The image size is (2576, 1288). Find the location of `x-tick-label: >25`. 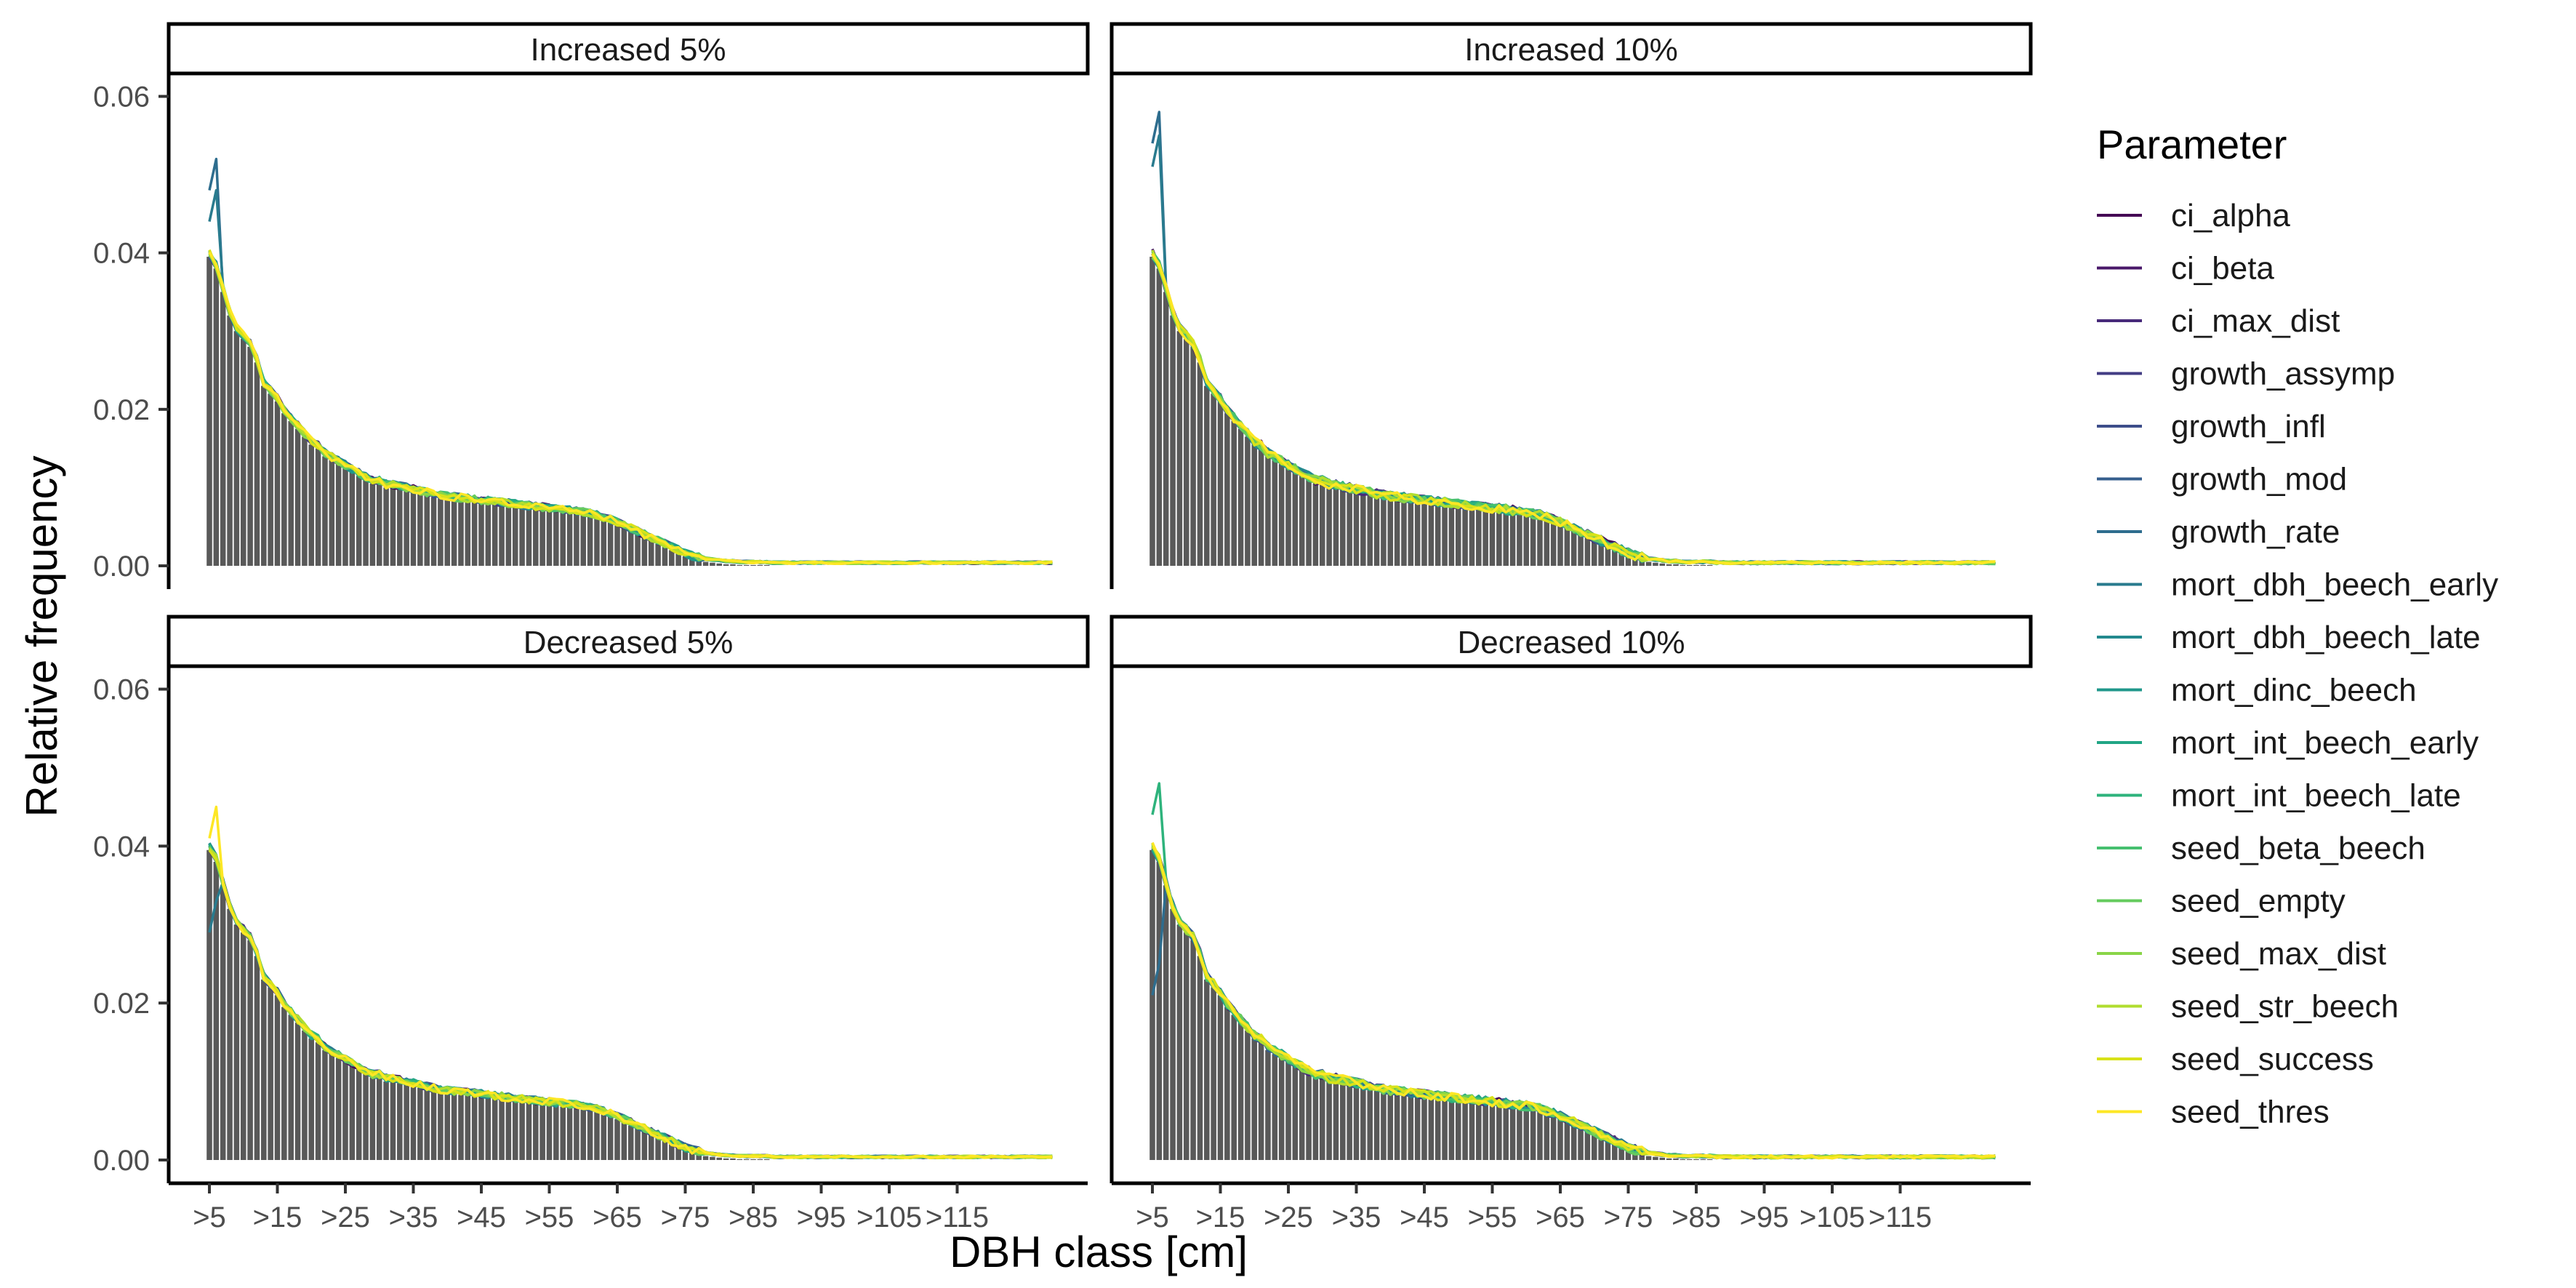

x-tick-label: >25 is located at coordinates (345, 1217).